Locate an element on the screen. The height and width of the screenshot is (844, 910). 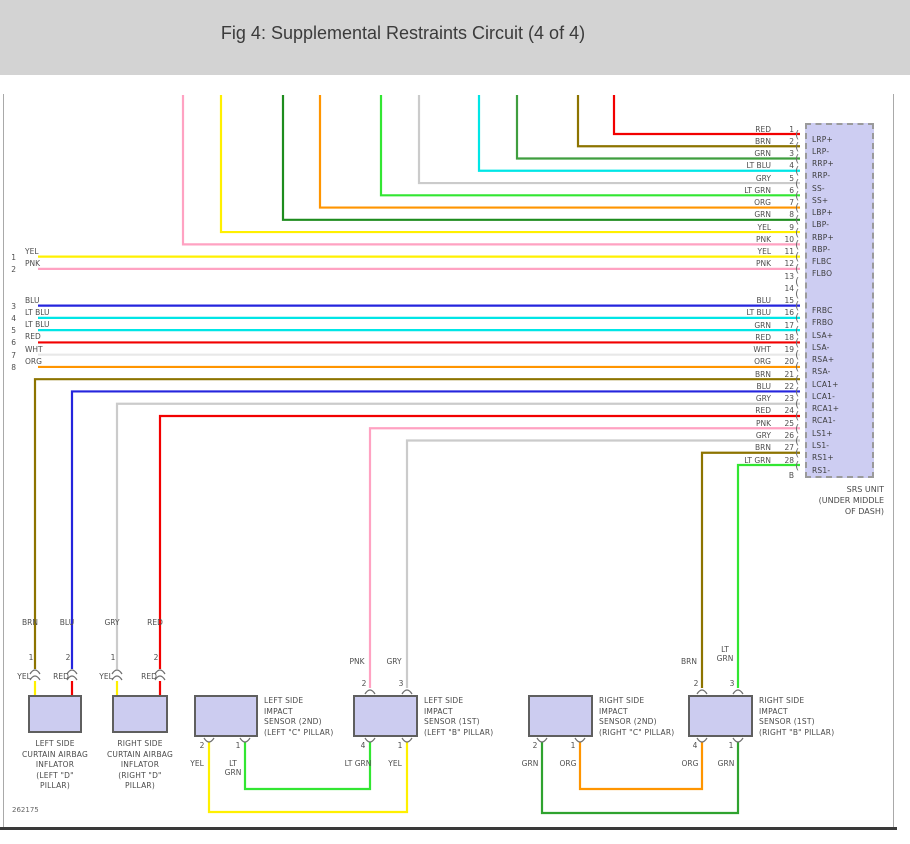
terminal-number: 4 is located at coordinates (13, 318).